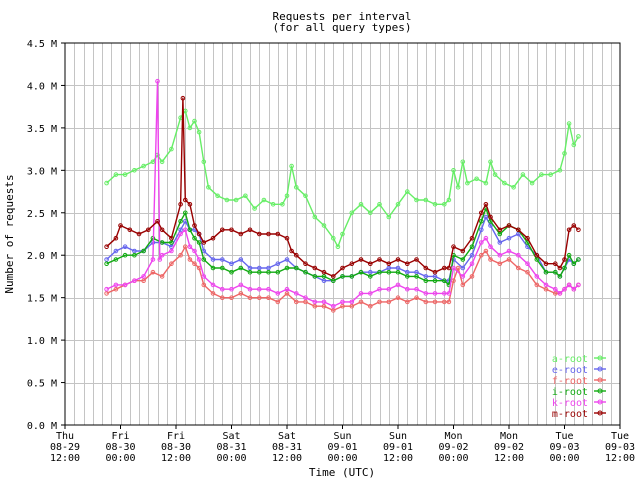 Image resolution: width=640 pixels, height=480 pixels. What do you see at coordinates (42, 341) in the screenshot?
I see `y-tick-label: 1.0 M` at bounding box center [42, 341].